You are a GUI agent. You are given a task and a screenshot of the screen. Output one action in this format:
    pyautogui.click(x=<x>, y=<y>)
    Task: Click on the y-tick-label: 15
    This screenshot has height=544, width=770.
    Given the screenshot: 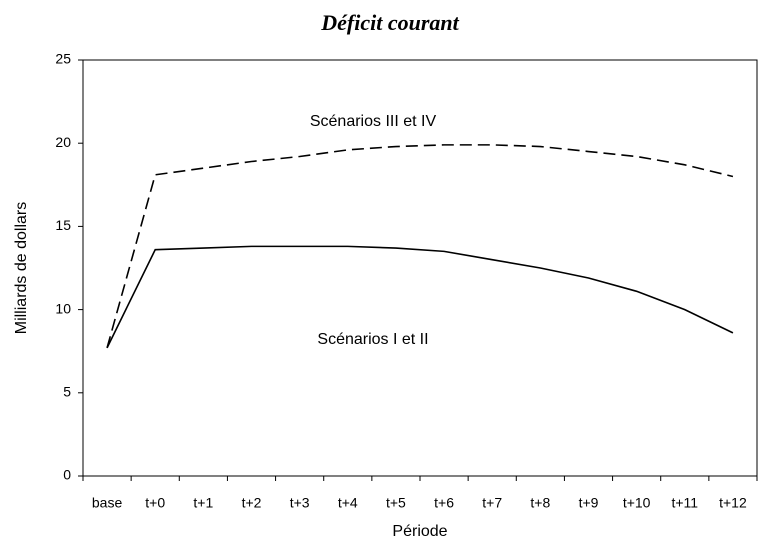 What is the action you would take?
    pyautogui.click(x=63, y=225)
    